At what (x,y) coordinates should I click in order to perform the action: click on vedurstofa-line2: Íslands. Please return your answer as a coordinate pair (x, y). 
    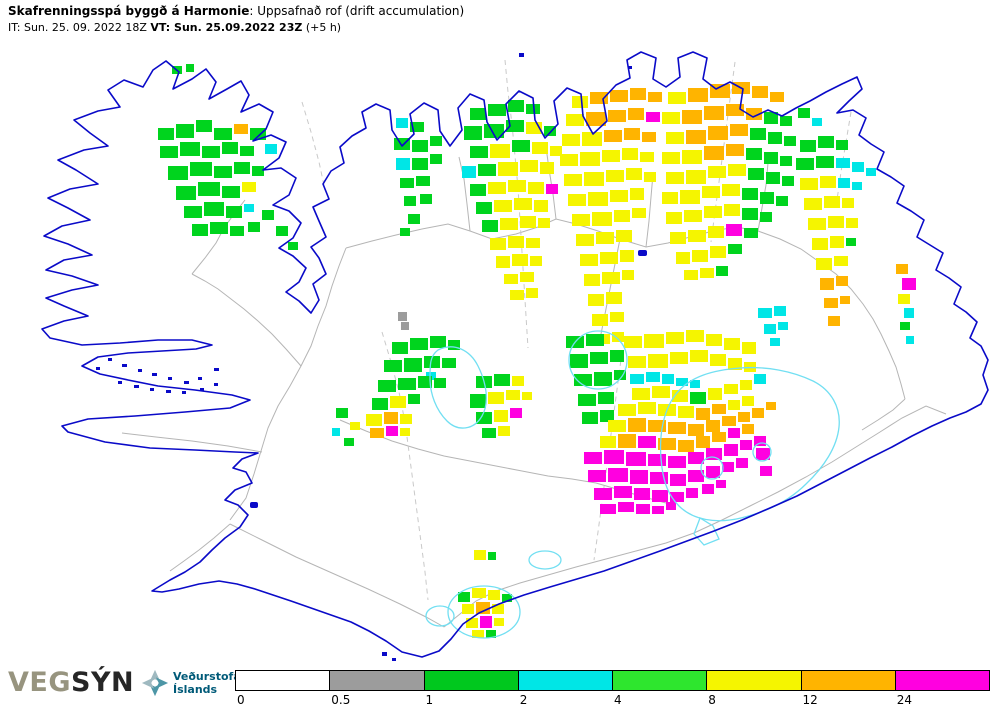
    Looking at the image, I should click on (195, 689).